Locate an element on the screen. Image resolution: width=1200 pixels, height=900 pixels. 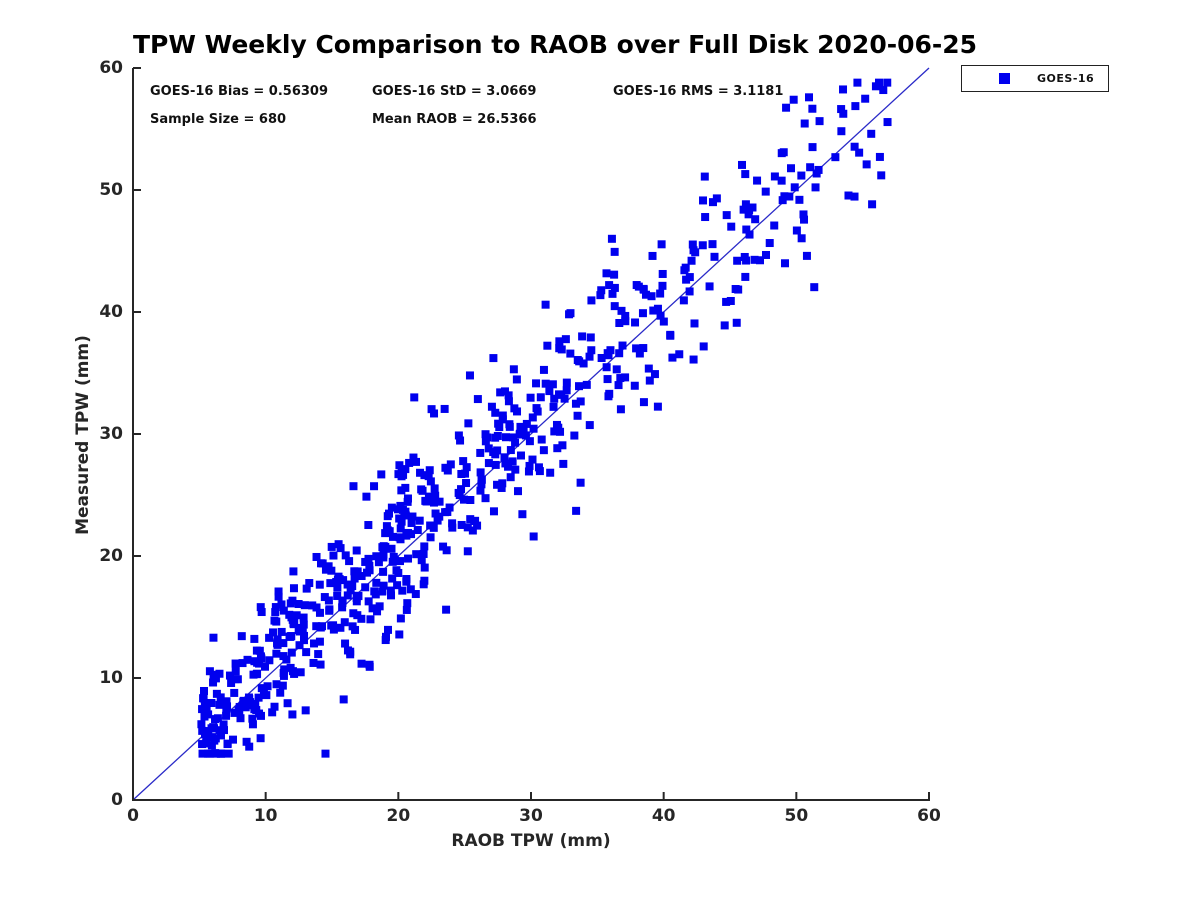
legend-entry-label: GOES-16 is located at coordinates (1066, 78).